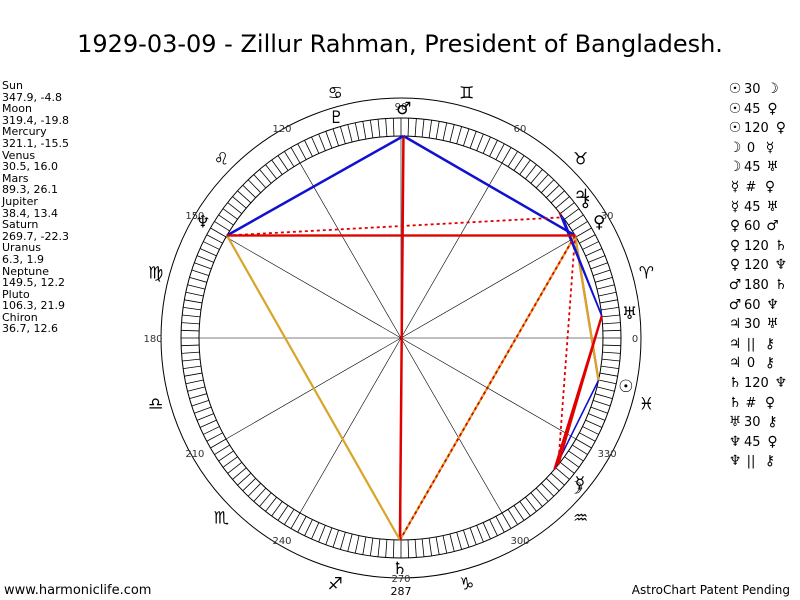 The height and width of the screenshot is (600, 800). What do you see at coordinates (772, 206) in the screenshot?
I see `uranus-icon: ♅` at bounding box center [772, 206].